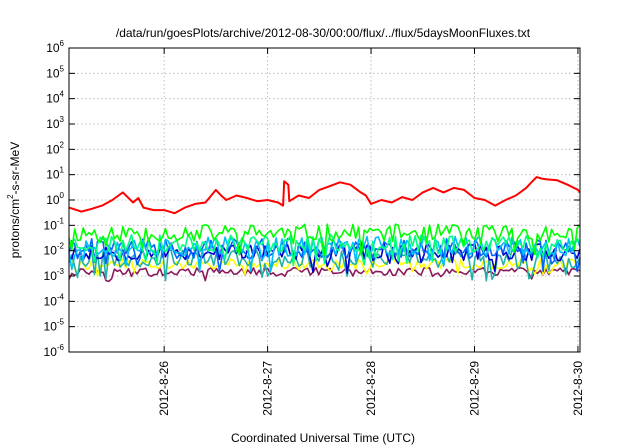 The height and width of the screenshot is (448, 640). I want to click on y-tick-label: 10⁻³, so click(54, 275).